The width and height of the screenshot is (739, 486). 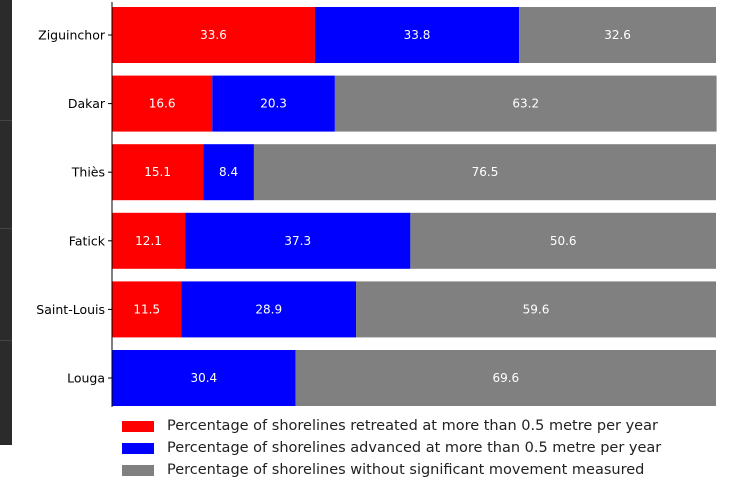 I want to click on value-label-thi-s-series-0: 15.1, so click(x=157, y=172).